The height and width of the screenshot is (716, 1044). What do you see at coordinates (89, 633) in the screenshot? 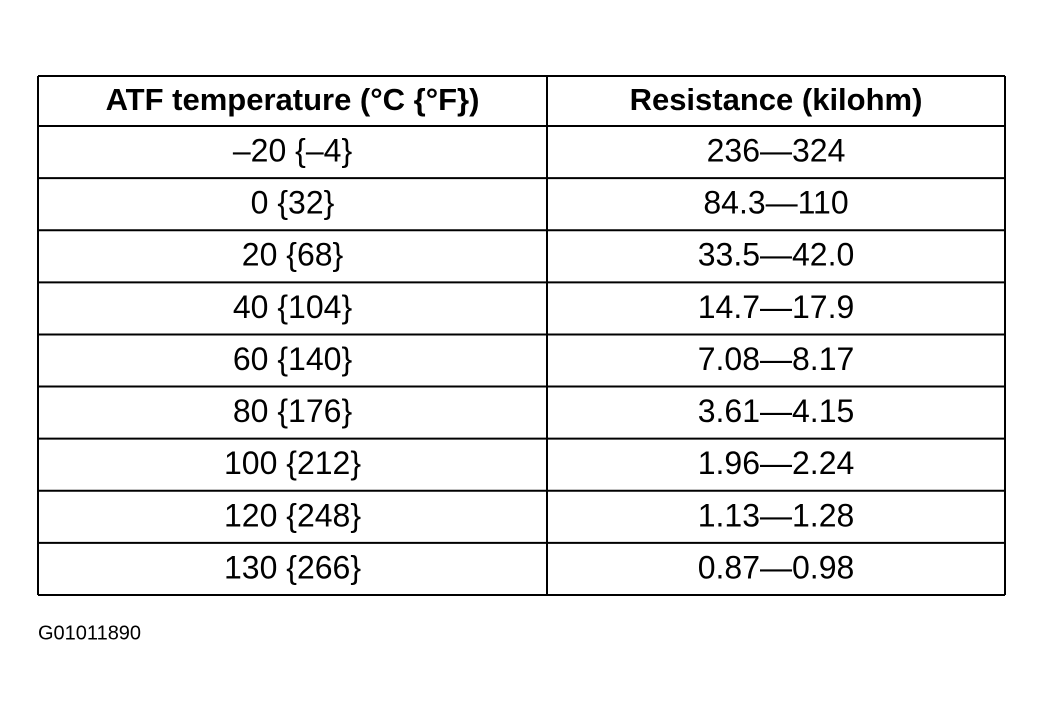
I see `figure-id: G01011890` at bounding box center [89, 633].